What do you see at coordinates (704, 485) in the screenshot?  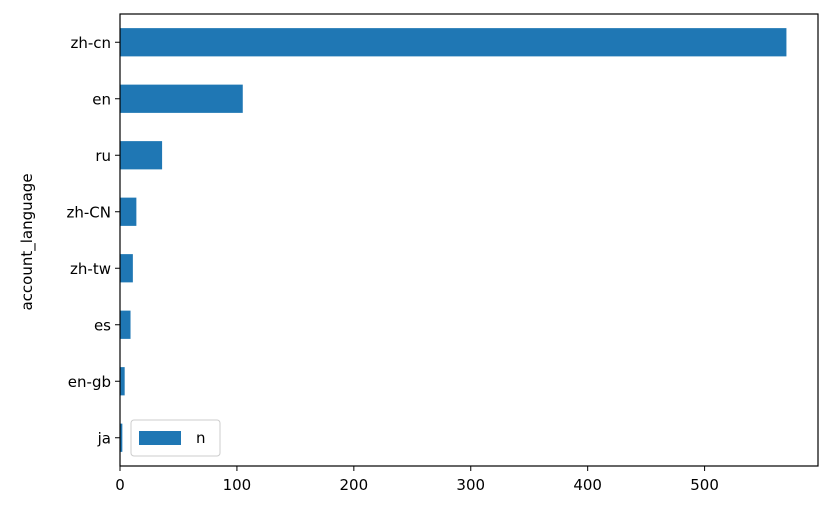 I see `x-tick-label: 500` at bounding box center [704, 485].